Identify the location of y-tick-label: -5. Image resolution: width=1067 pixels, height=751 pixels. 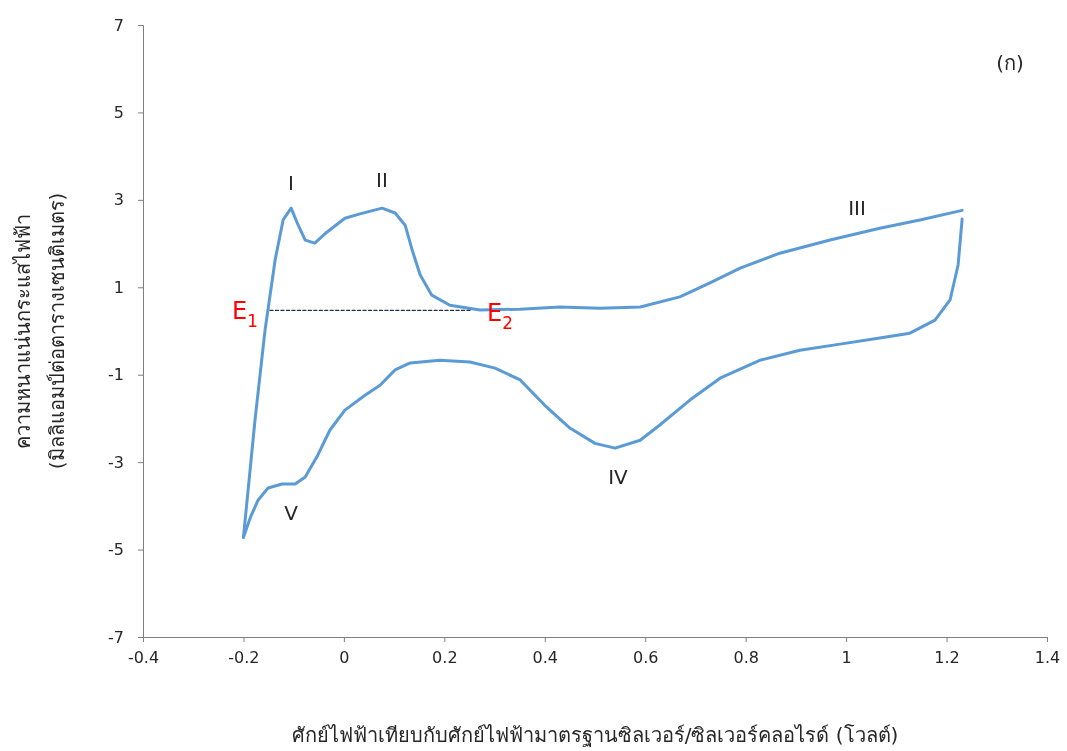
(116, 550).